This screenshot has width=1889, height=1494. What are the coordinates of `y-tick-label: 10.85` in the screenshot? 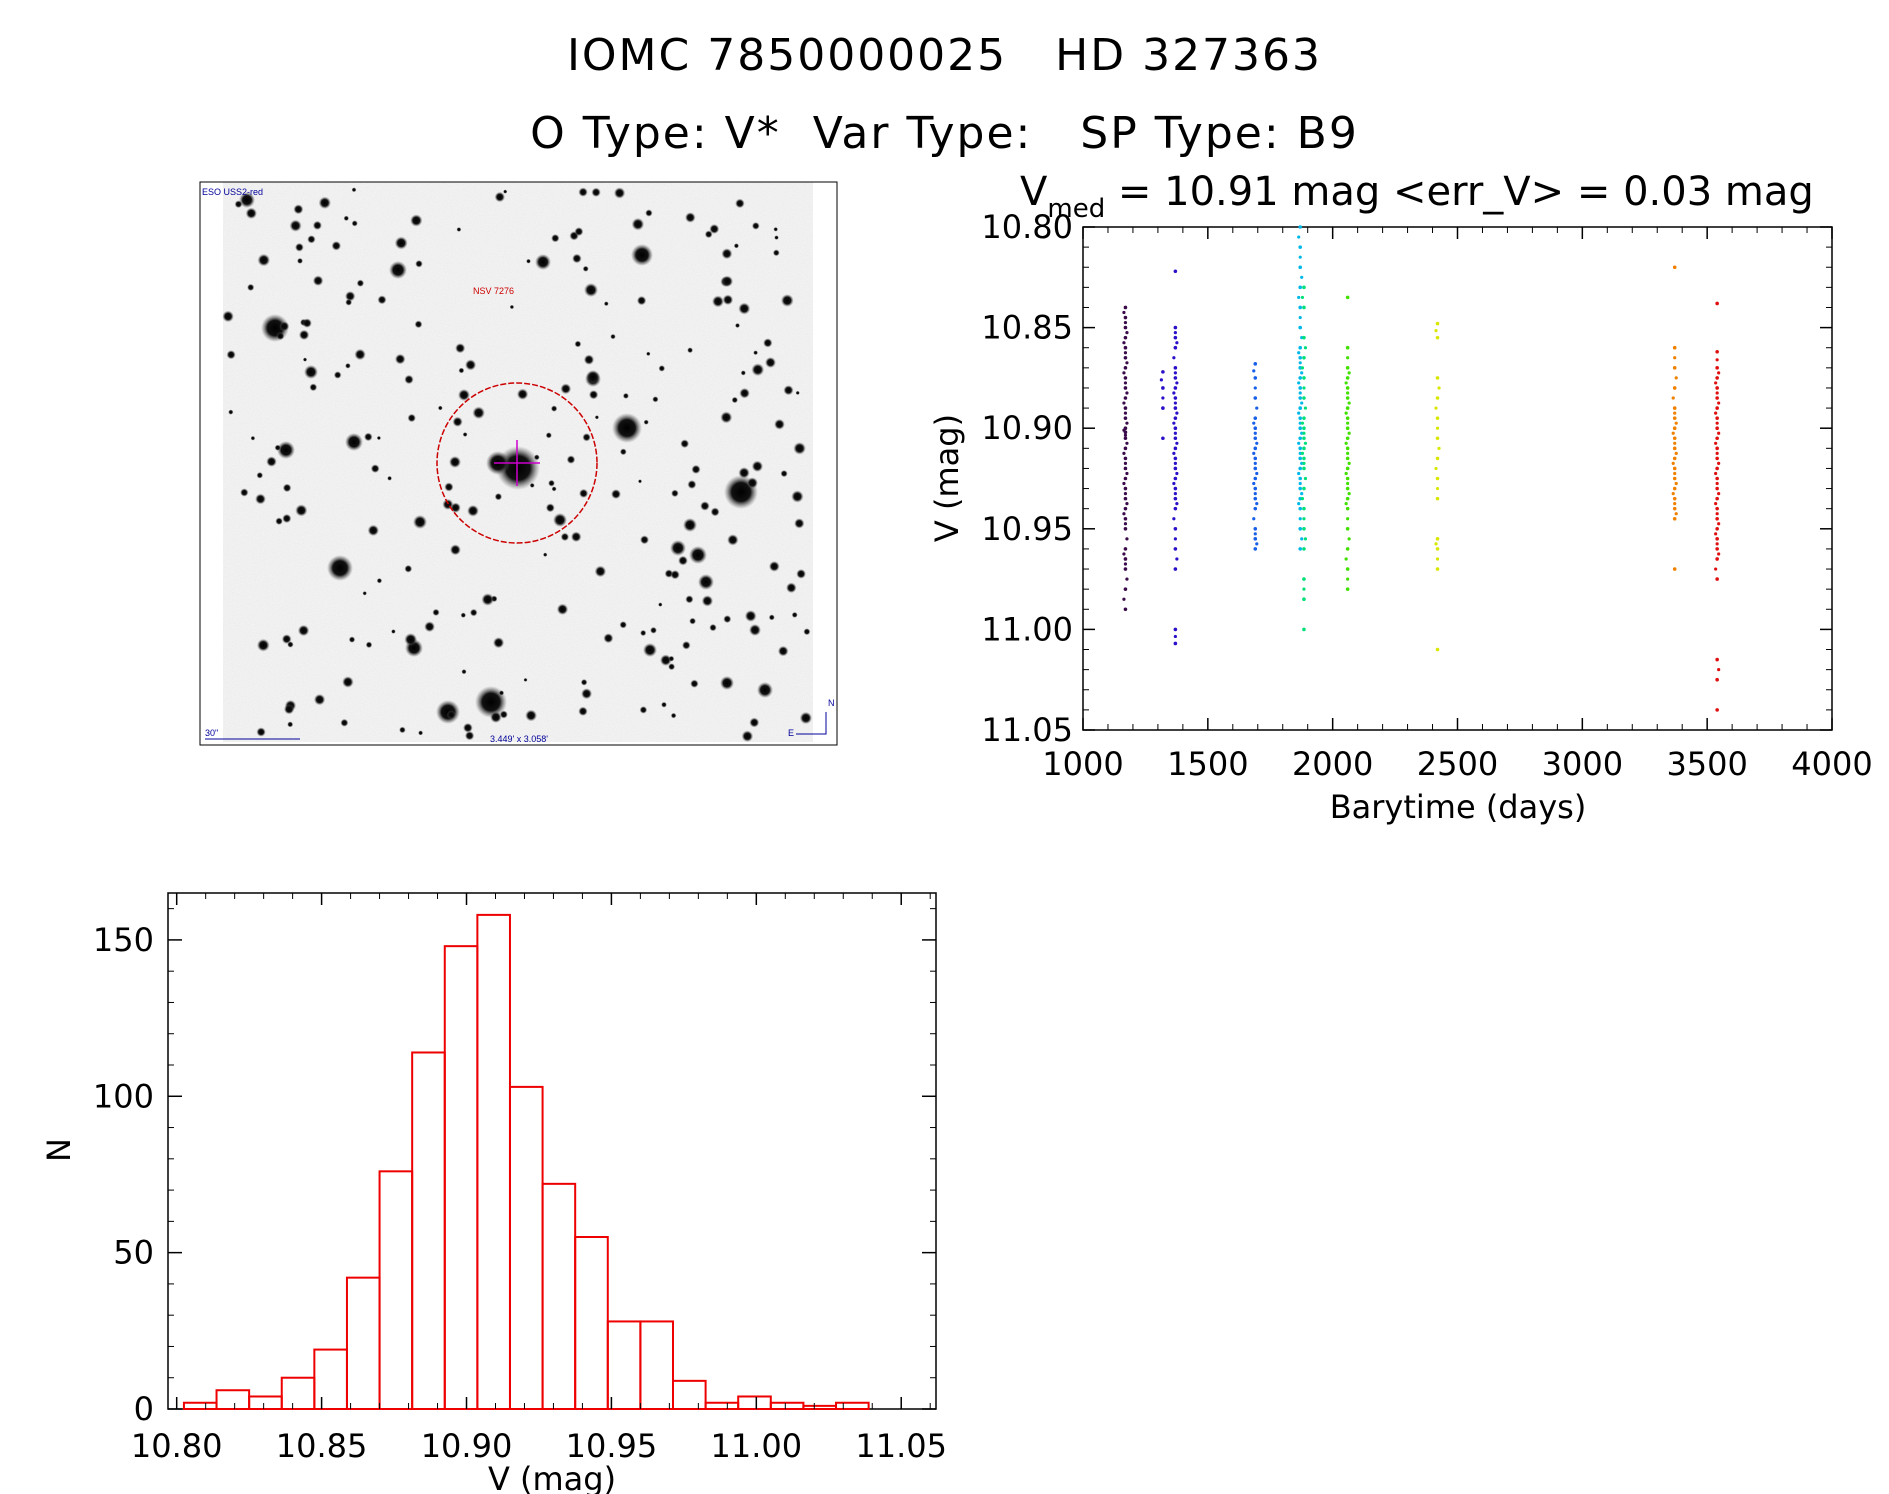 It's located at (1027, 328).